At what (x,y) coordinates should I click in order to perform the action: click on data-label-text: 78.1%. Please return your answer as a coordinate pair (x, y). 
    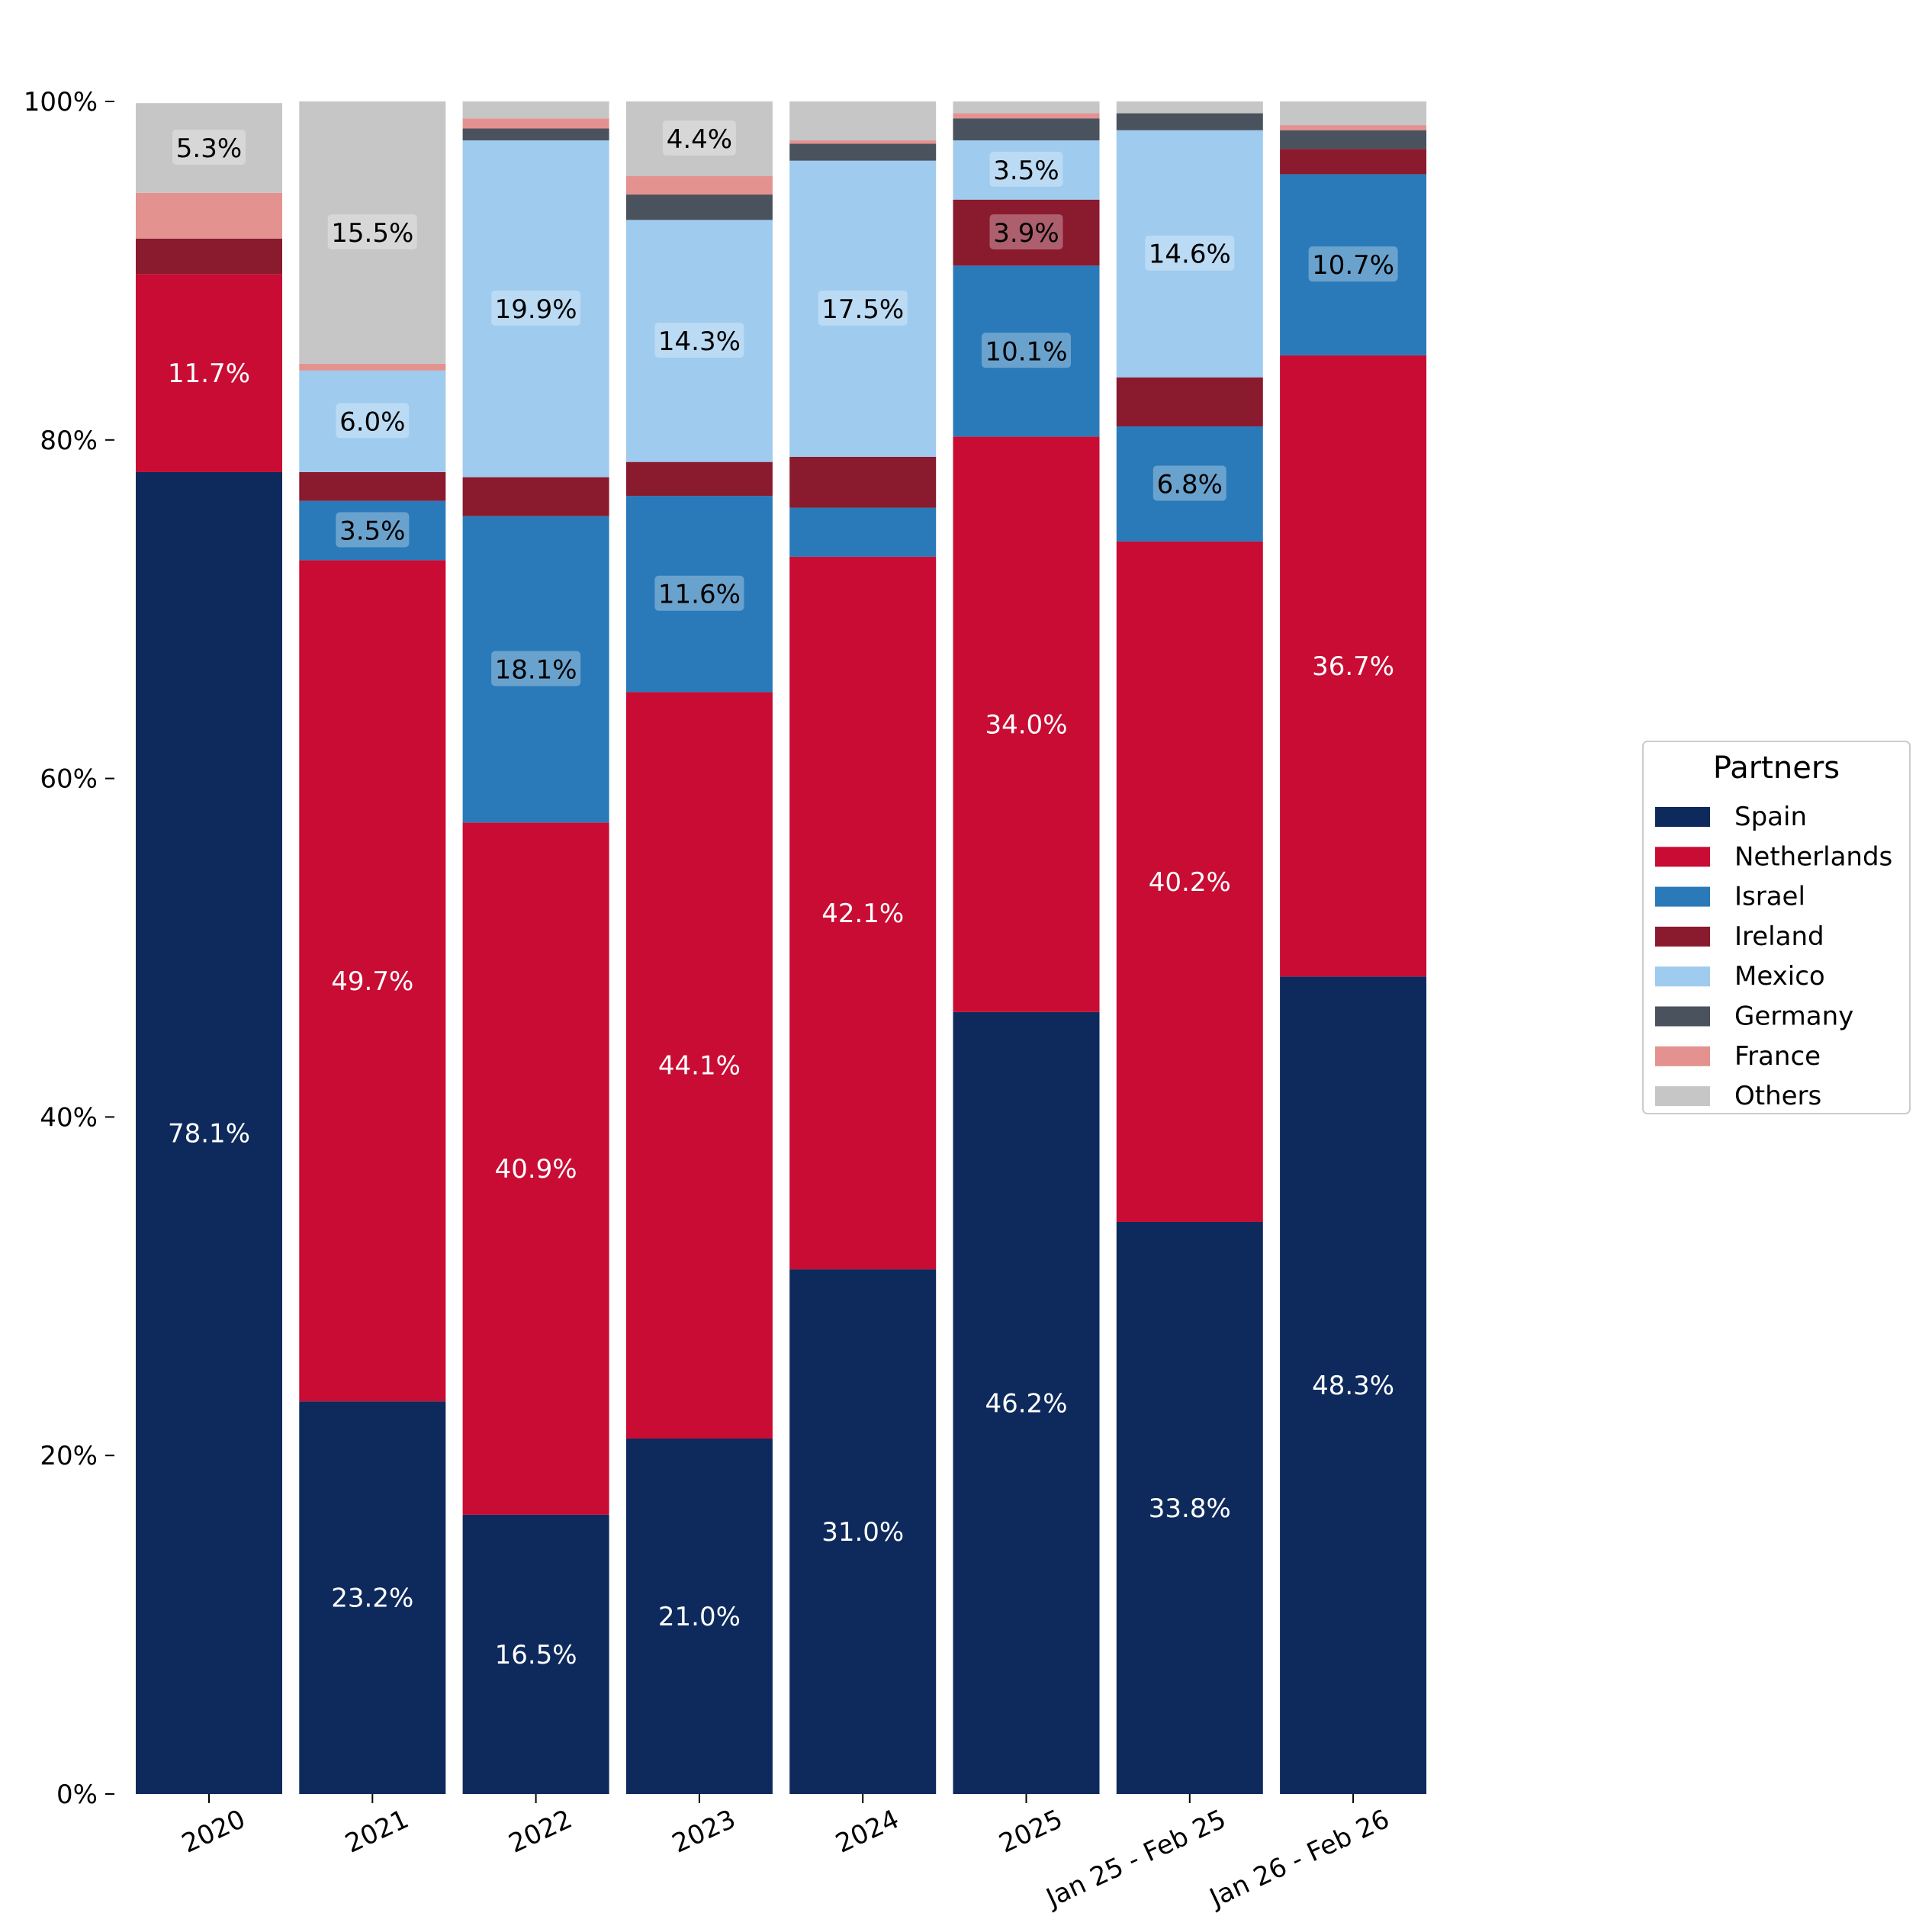
    Looking at the image, I should click on (209, 1133).